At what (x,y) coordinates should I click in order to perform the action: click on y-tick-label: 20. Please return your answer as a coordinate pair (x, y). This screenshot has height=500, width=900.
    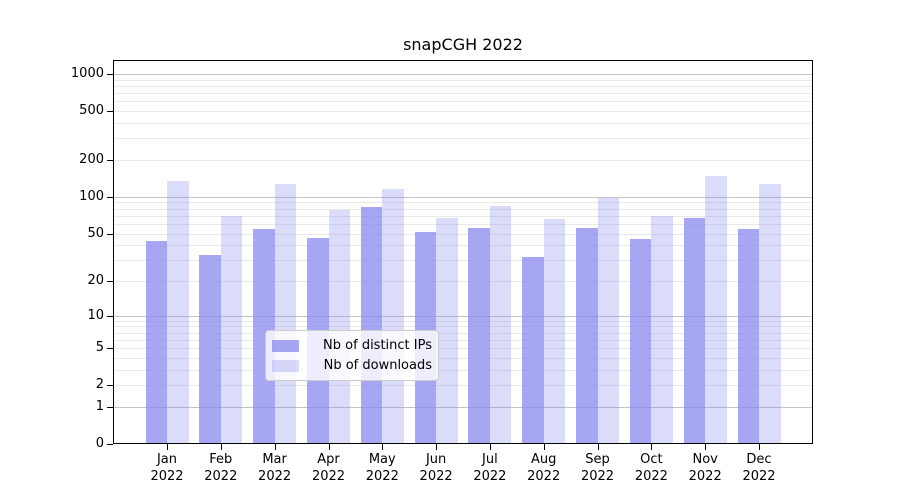
    Looking at the image, I should click on (95, 280).